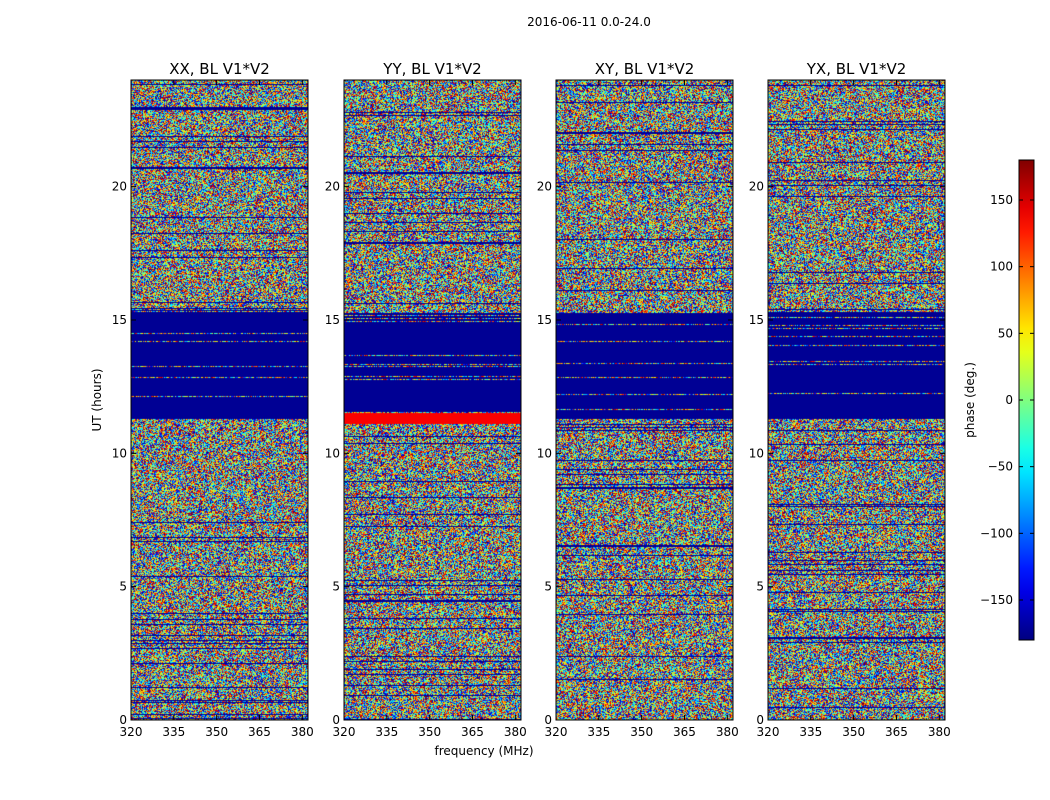  I want to click on colorbar-tick-label: 150, so click(1001, 200).